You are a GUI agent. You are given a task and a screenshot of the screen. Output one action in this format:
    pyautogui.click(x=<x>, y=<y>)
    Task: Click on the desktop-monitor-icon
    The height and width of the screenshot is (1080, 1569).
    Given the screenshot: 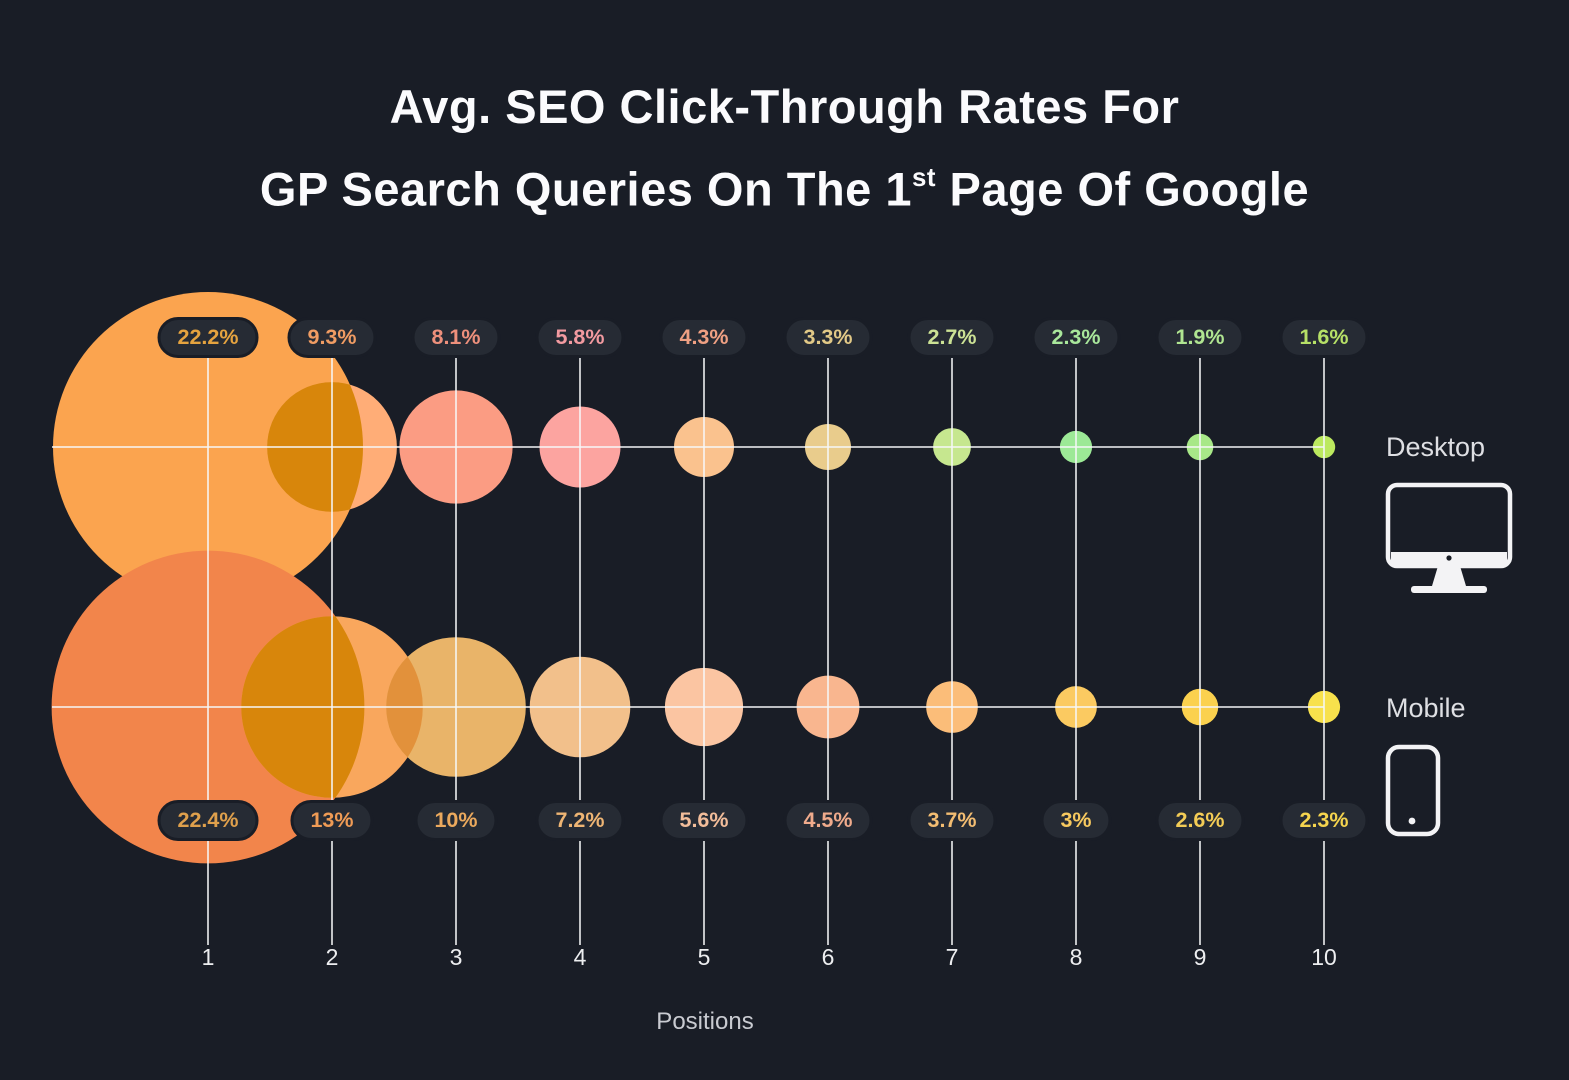 What is the action you would take?
    pyautogui.click(x=1449, y=537)
    